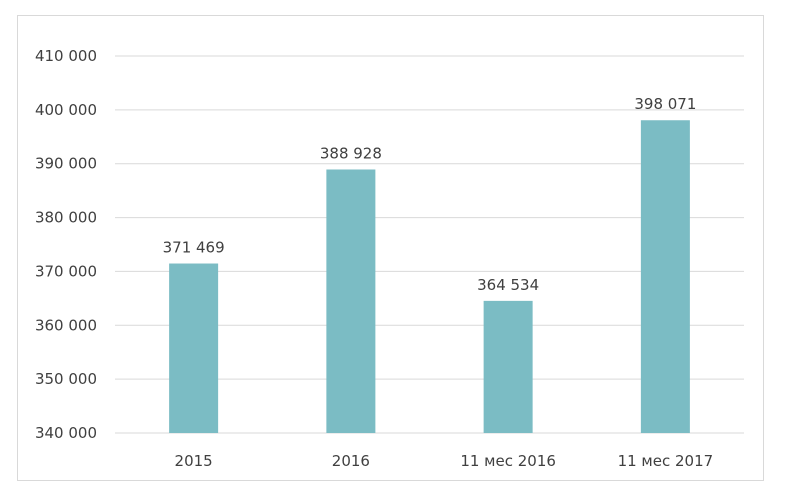  I want to click on x-tick-label: 11 мес 2017, so click(666, 461).